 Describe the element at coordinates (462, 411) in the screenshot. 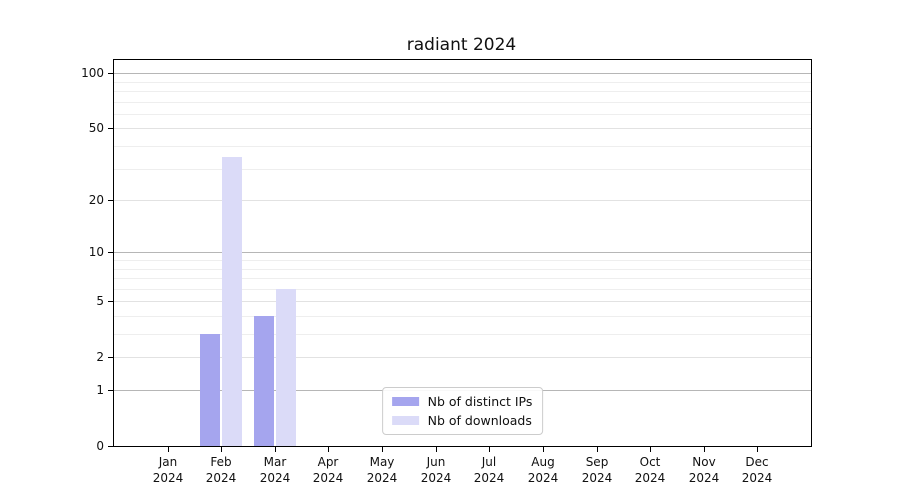

I see `legend: Nb of distinct IPs Nb of downloads` at that location.